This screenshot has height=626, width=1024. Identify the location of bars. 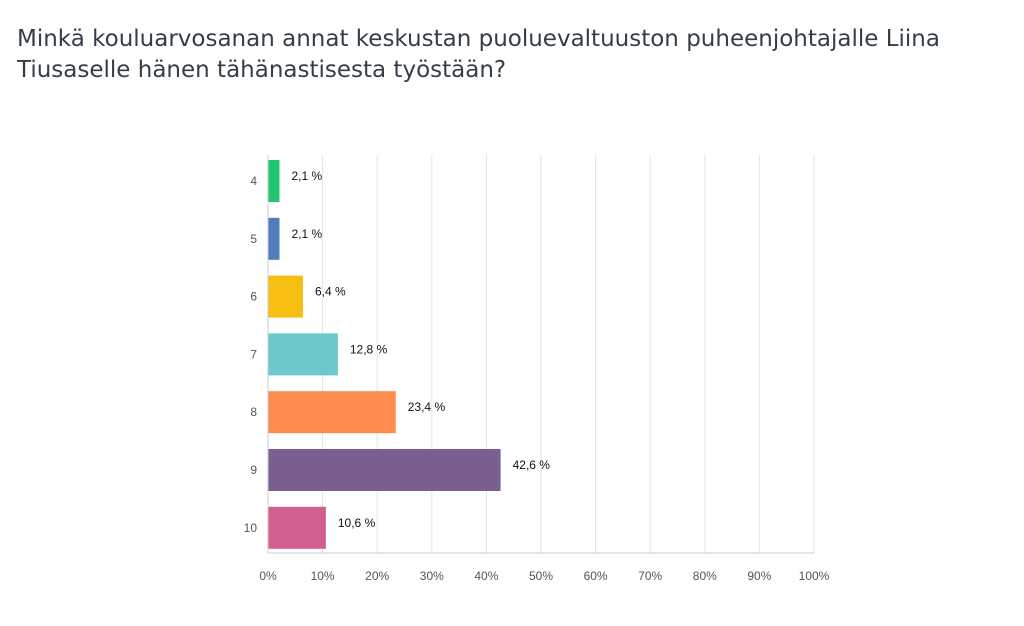
(384, 354).